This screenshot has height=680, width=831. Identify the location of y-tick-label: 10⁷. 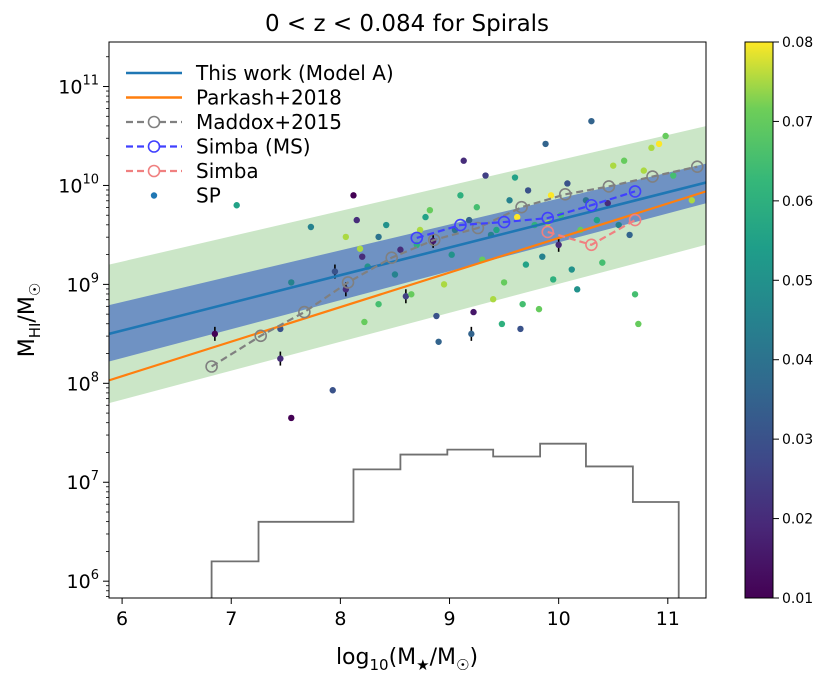
(83, 481).